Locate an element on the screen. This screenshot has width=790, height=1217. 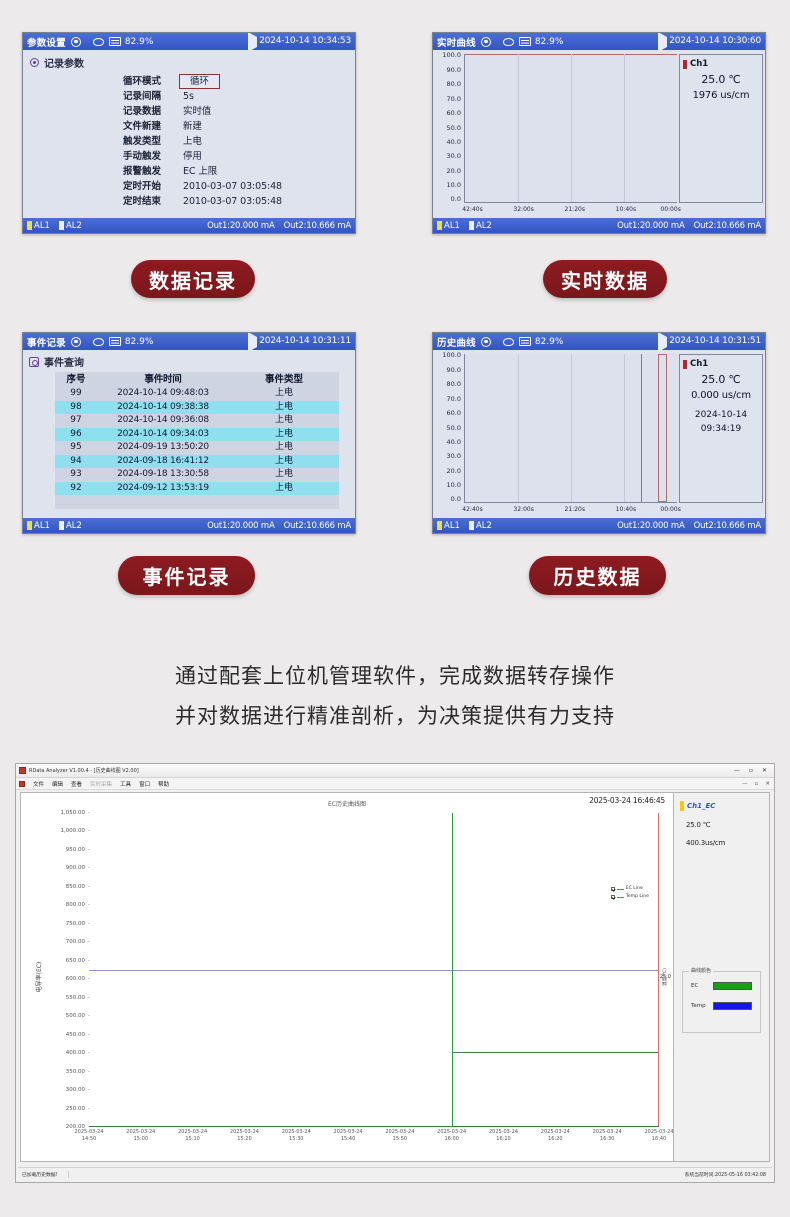
legend-checkbox-temp is located at coordinates (612, 897).